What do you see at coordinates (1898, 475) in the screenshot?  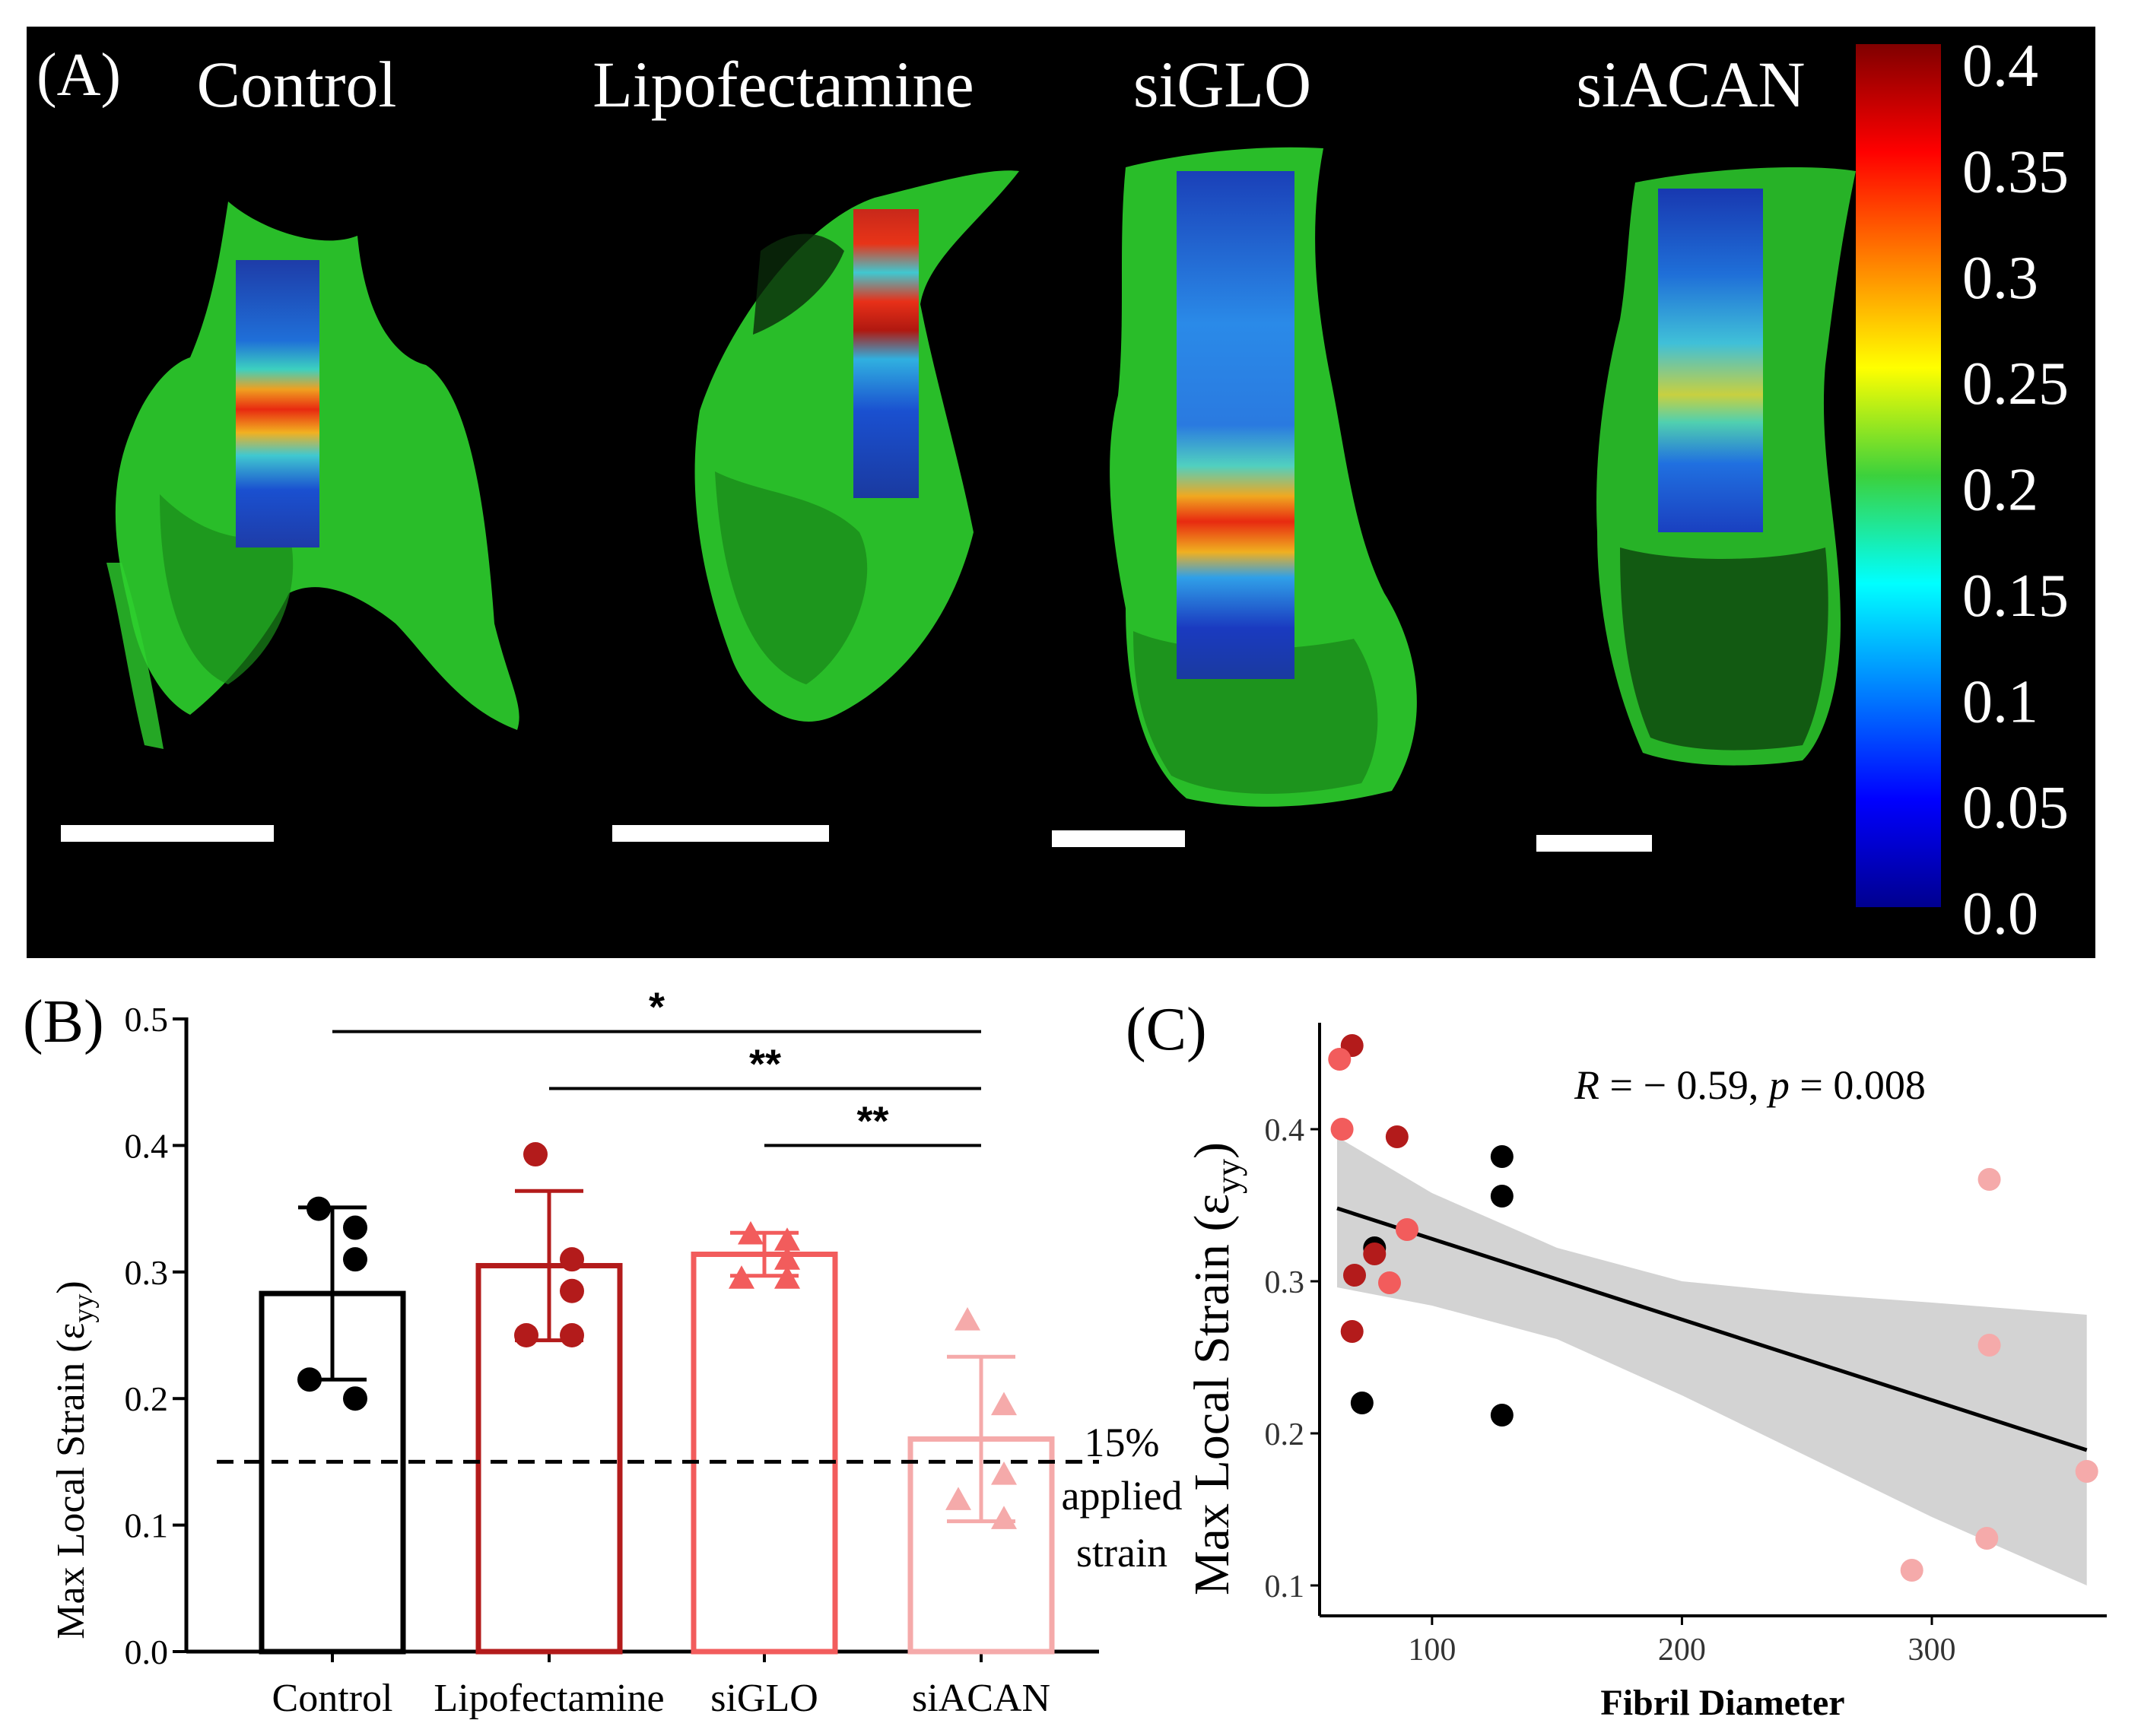 I see `colorbar` at bounding box center [1898, 475].